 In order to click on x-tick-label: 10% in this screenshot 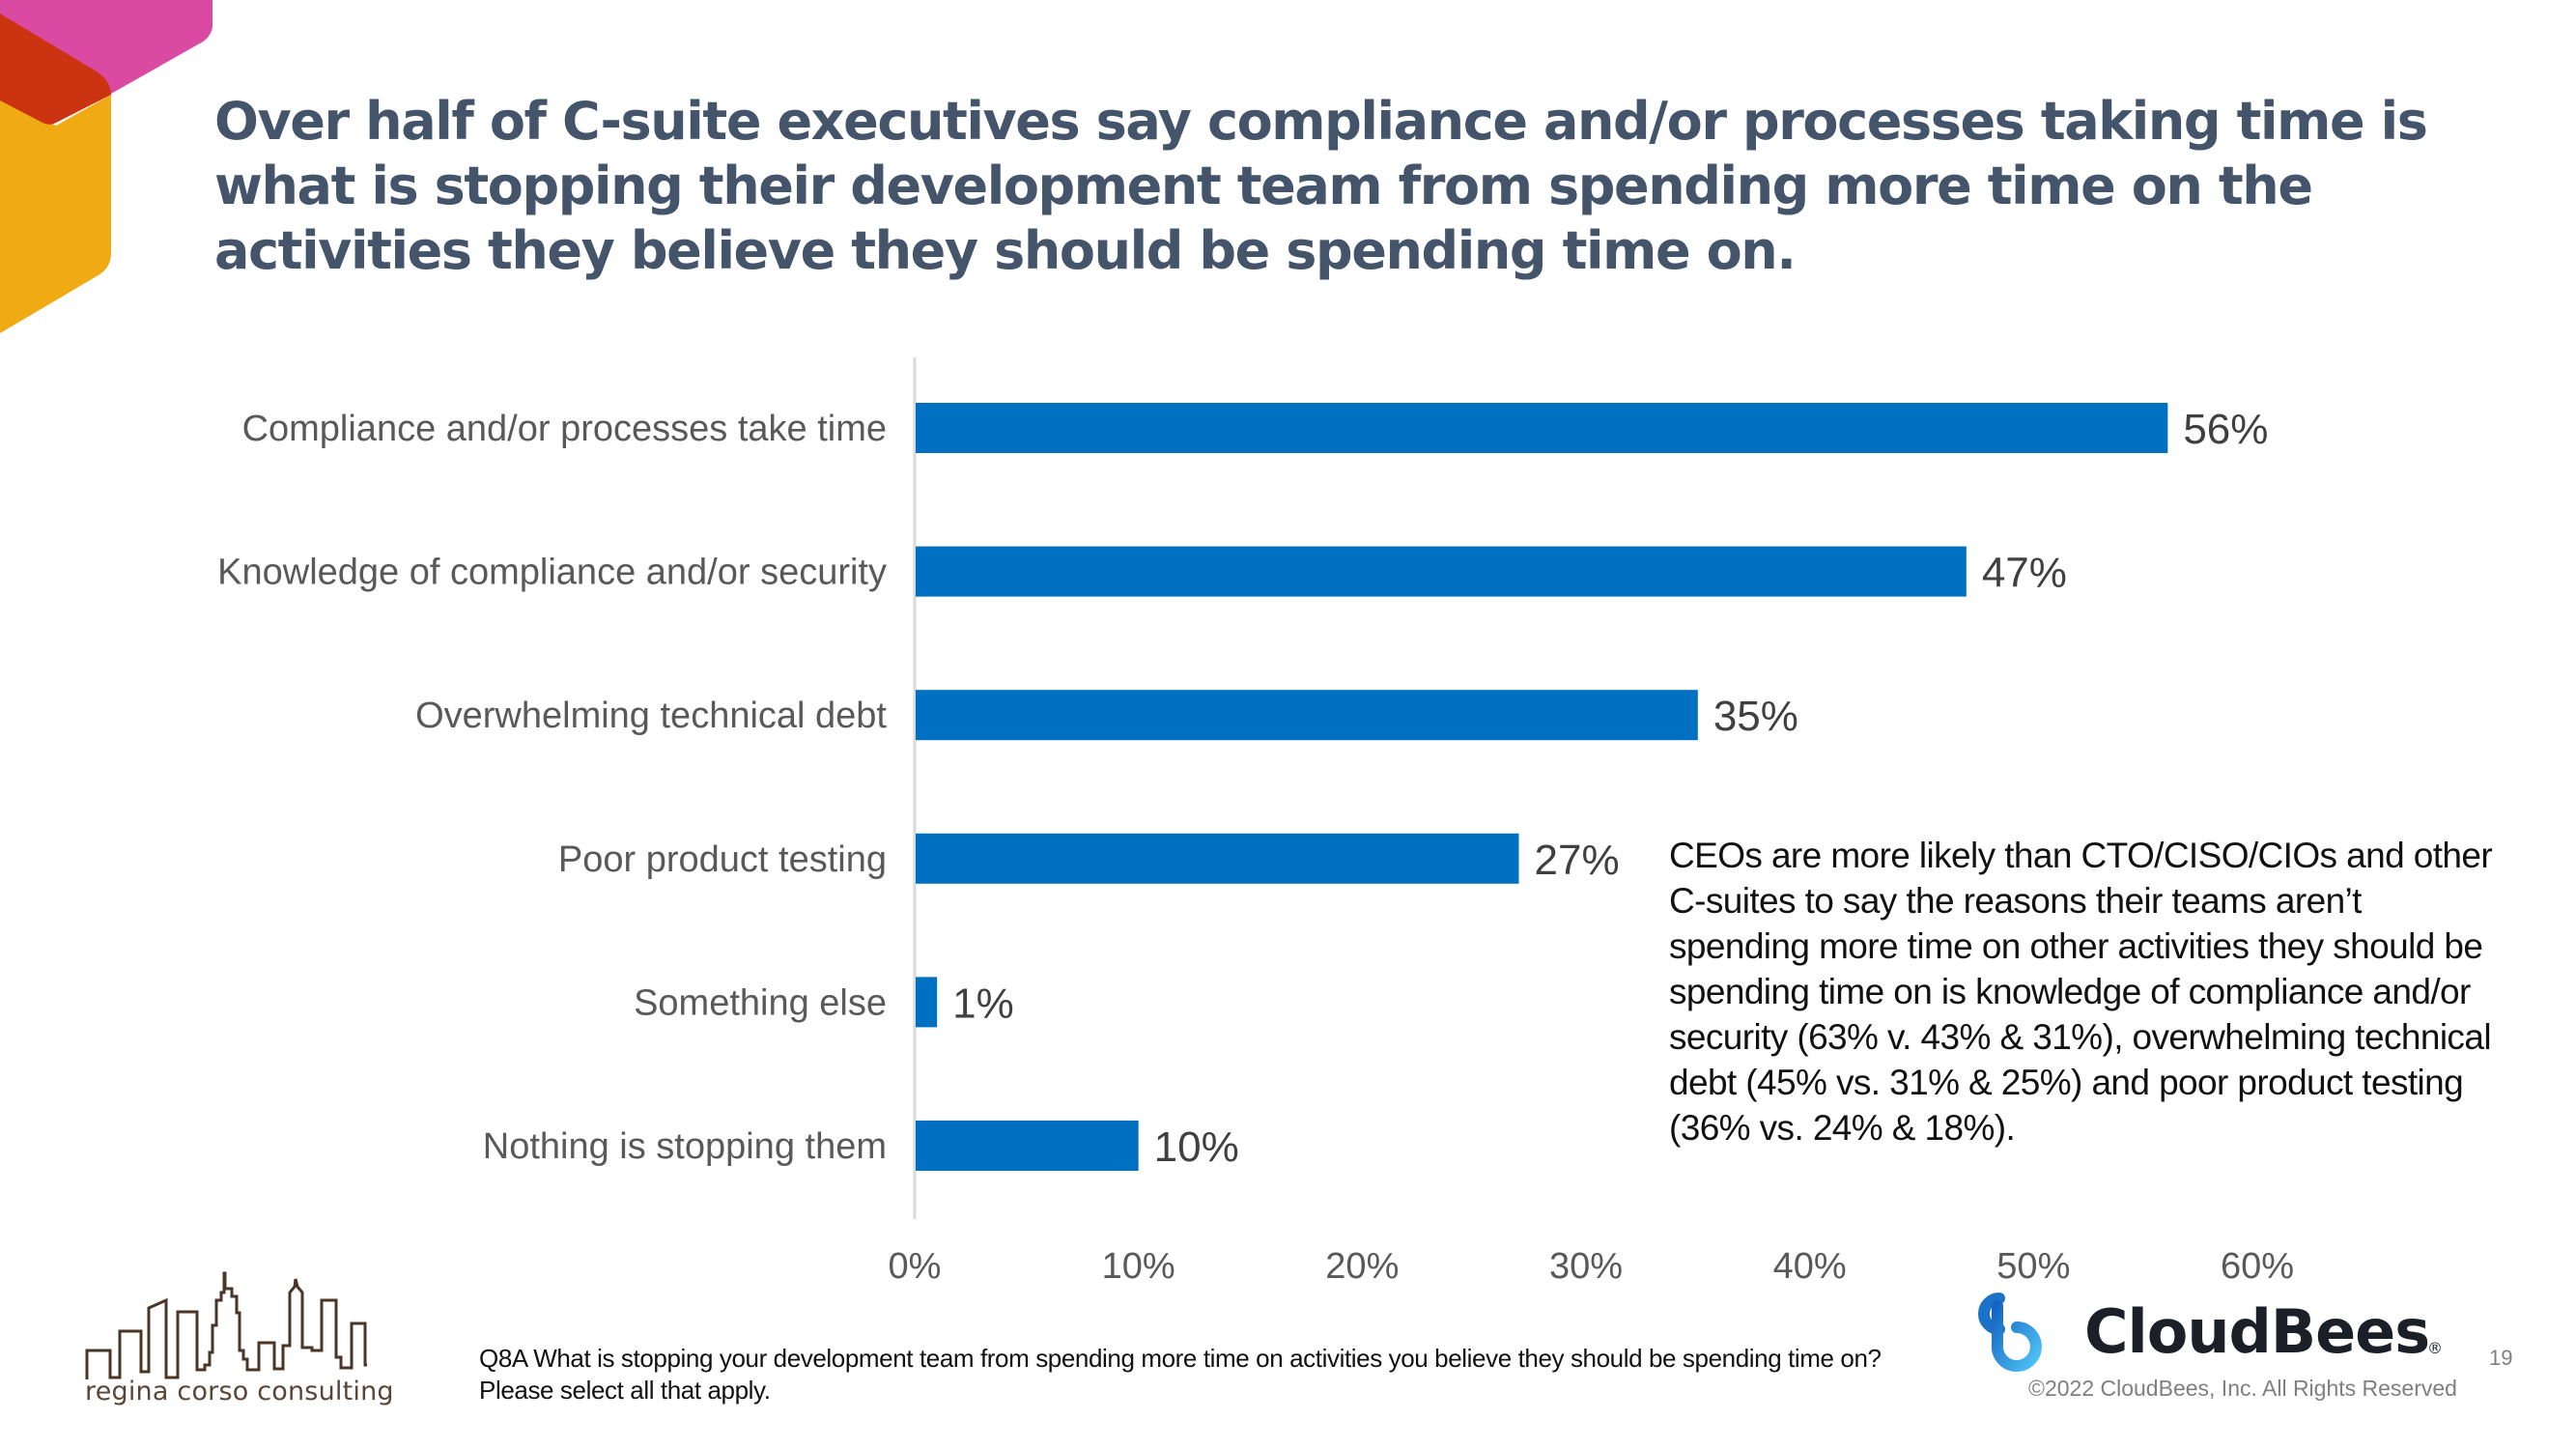, I will do `click(1138, 1266)`.